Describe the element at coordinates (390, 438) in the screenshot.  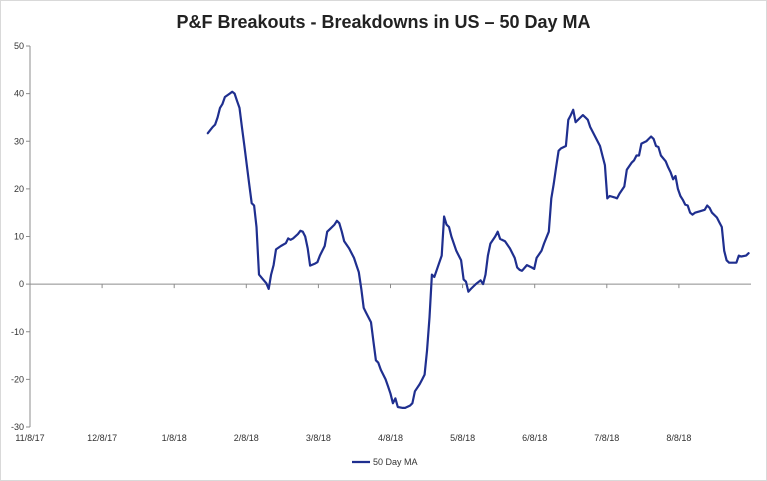
I see `x-tick-label: 4/8/18` at that location.